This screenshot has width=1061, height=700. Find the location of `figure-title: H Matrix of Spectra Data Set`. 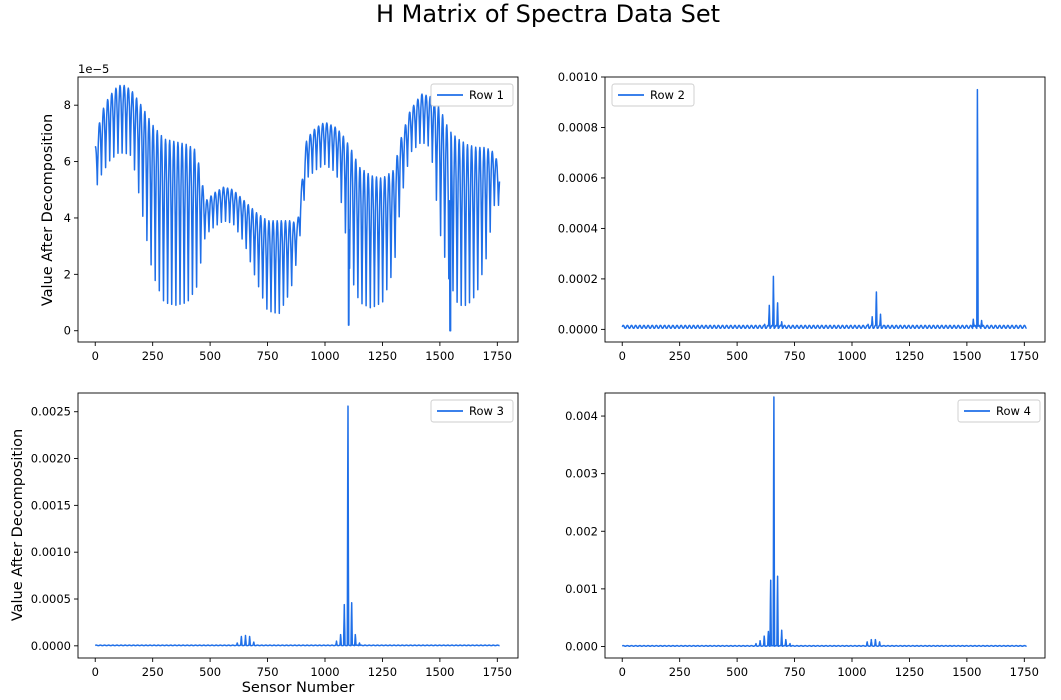

figure-title: H Matrix of Spectra Data Set is located at coordinates (548, 14).